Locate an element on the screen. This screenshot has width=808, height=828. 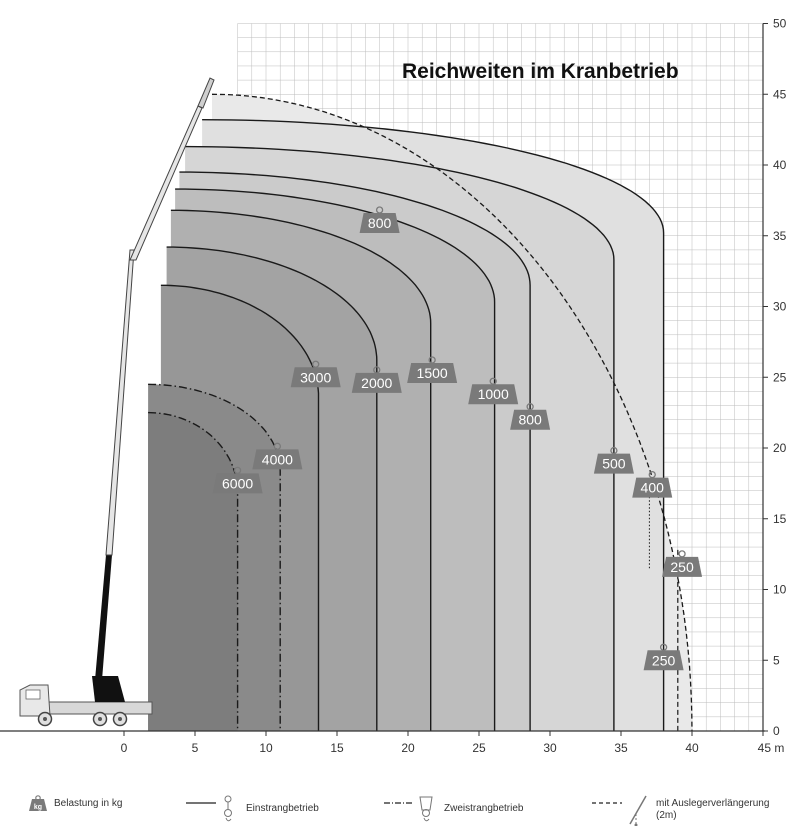
x-tick-label: 5 is located at coordinates (195, 748).